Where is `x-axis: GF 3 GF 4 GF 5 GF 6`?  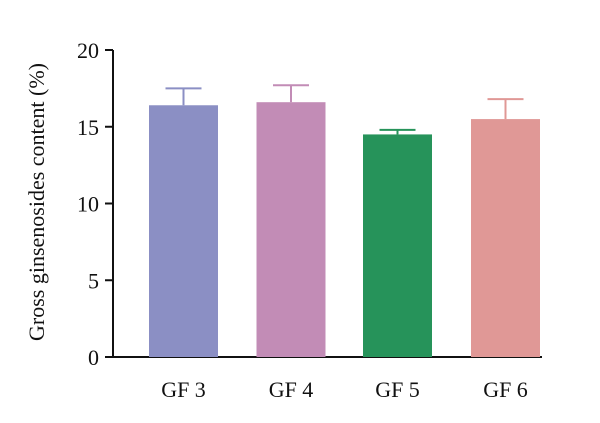
x-axis: GF 3 GF 4 GF 5 GF 6 is located at coordinates (327, 379).